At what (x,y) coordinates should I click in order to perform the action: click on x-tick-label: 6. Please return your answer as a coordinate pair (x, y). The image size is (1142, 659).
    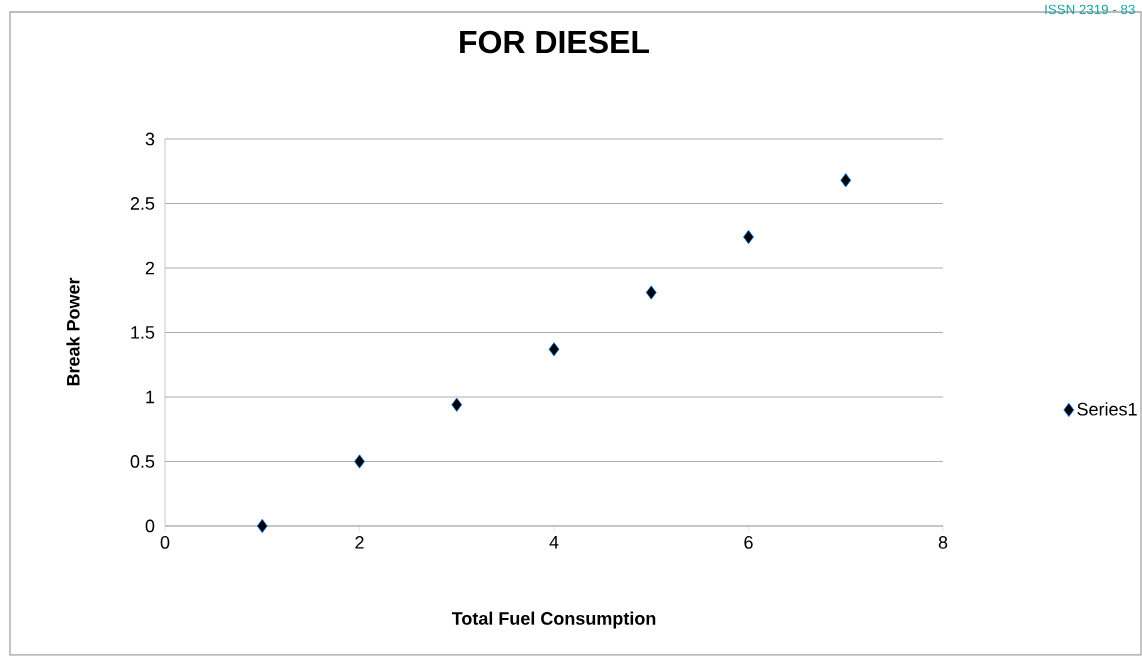
    Looking at the image, I should click on (748, 542).